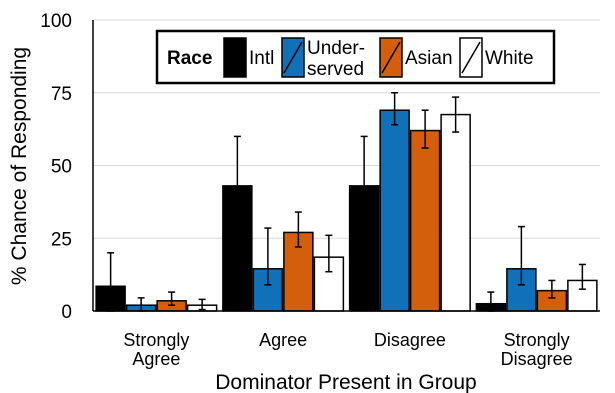 Image resolution: width=615 pixels, height=393 pixels. I want to click on legend-title: Race, so click(189, 58).